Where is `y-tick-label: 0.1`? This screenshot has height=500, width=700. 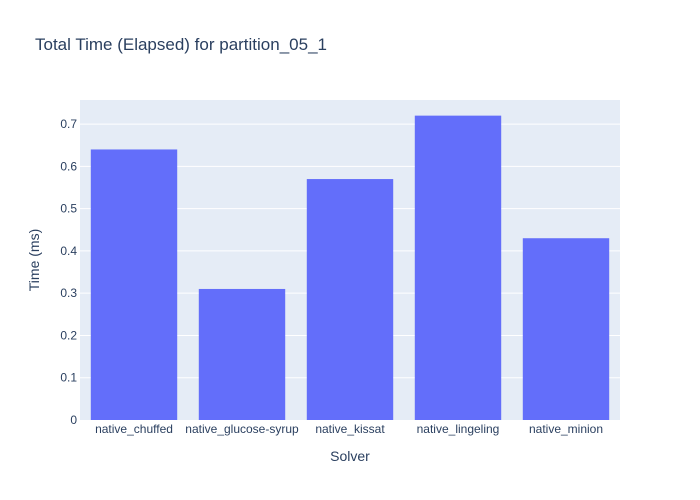 y-tick-label: 0.1 is located at coordinates (68, 378).